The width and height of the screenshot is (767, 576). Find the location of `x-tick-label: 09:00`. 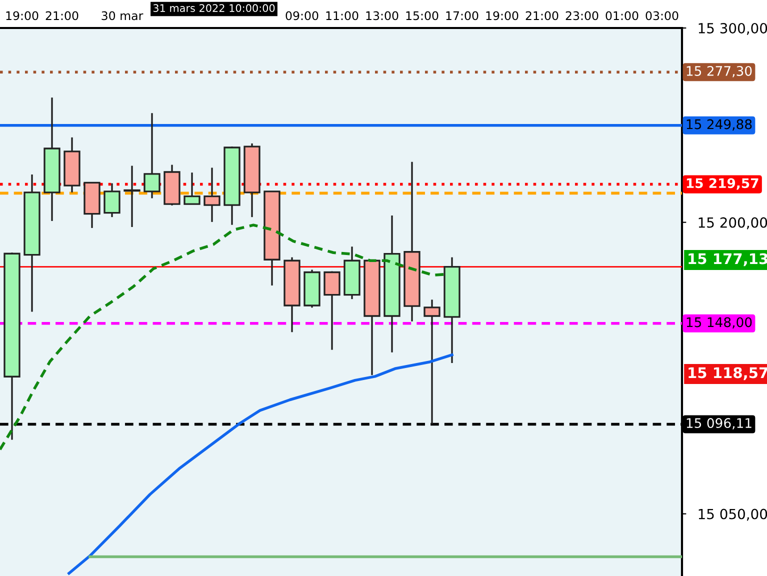

x-tick-label: 09:00 is located at coordinates (302, 15).